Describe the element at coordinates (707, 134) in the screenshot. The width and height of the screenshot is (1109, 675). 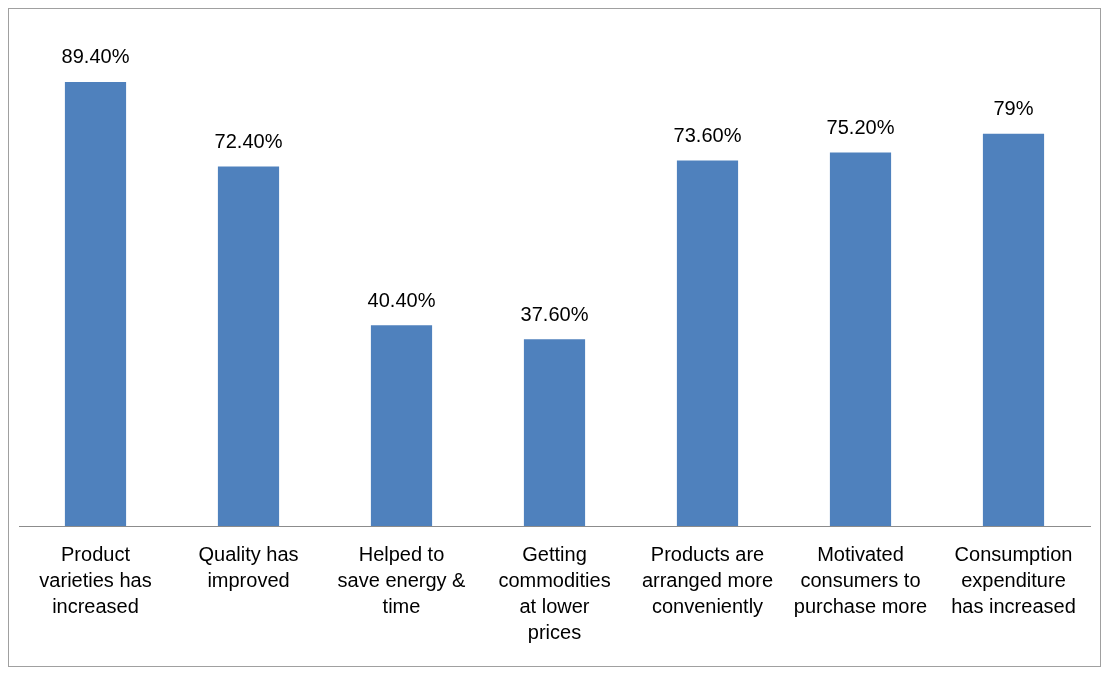
I see `data-label: 73.60%` at that location.